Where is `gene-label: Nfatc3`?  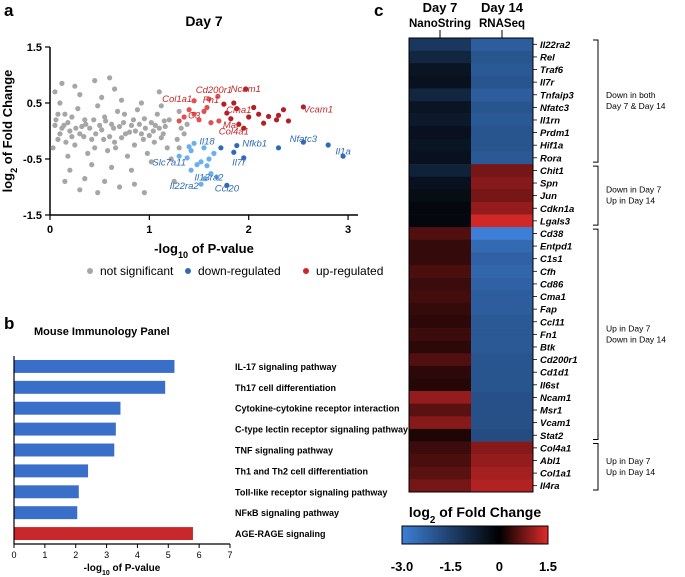 gene-label: Nfatc3 is located at coordinates (555, 108).